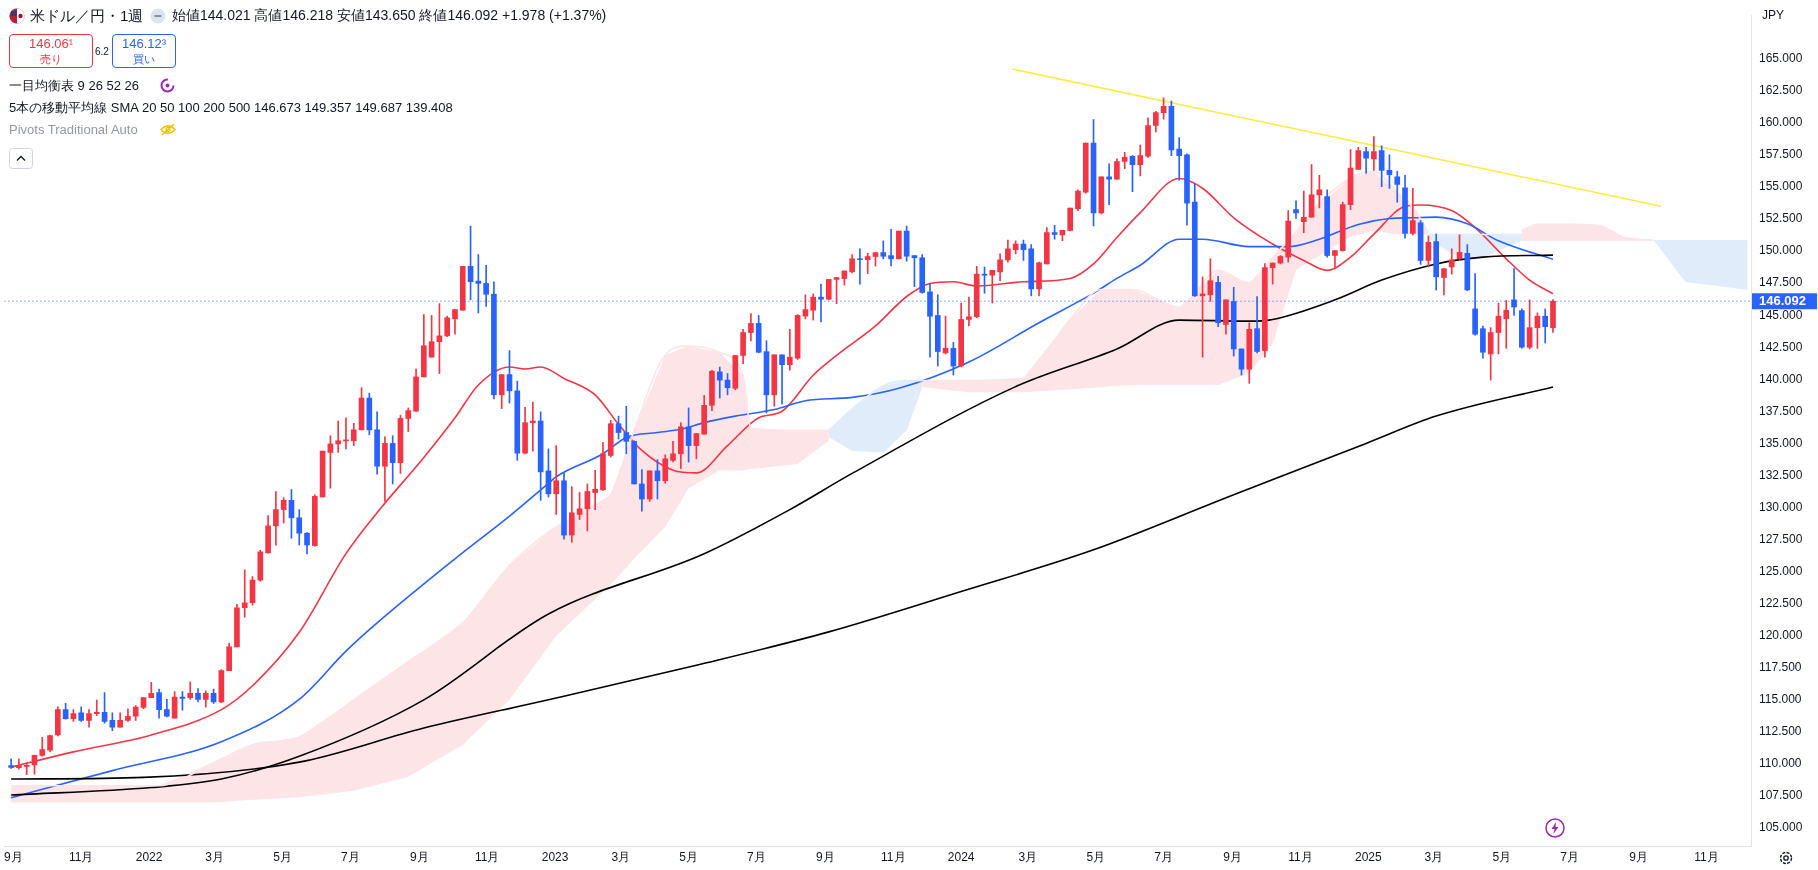 This screenshot has width=1818, height=870. What do you see at coordinates (87, 16) in the screenshot?
I see `chart-title: 米ドル／円・1週` at bounding box center [87, 16].